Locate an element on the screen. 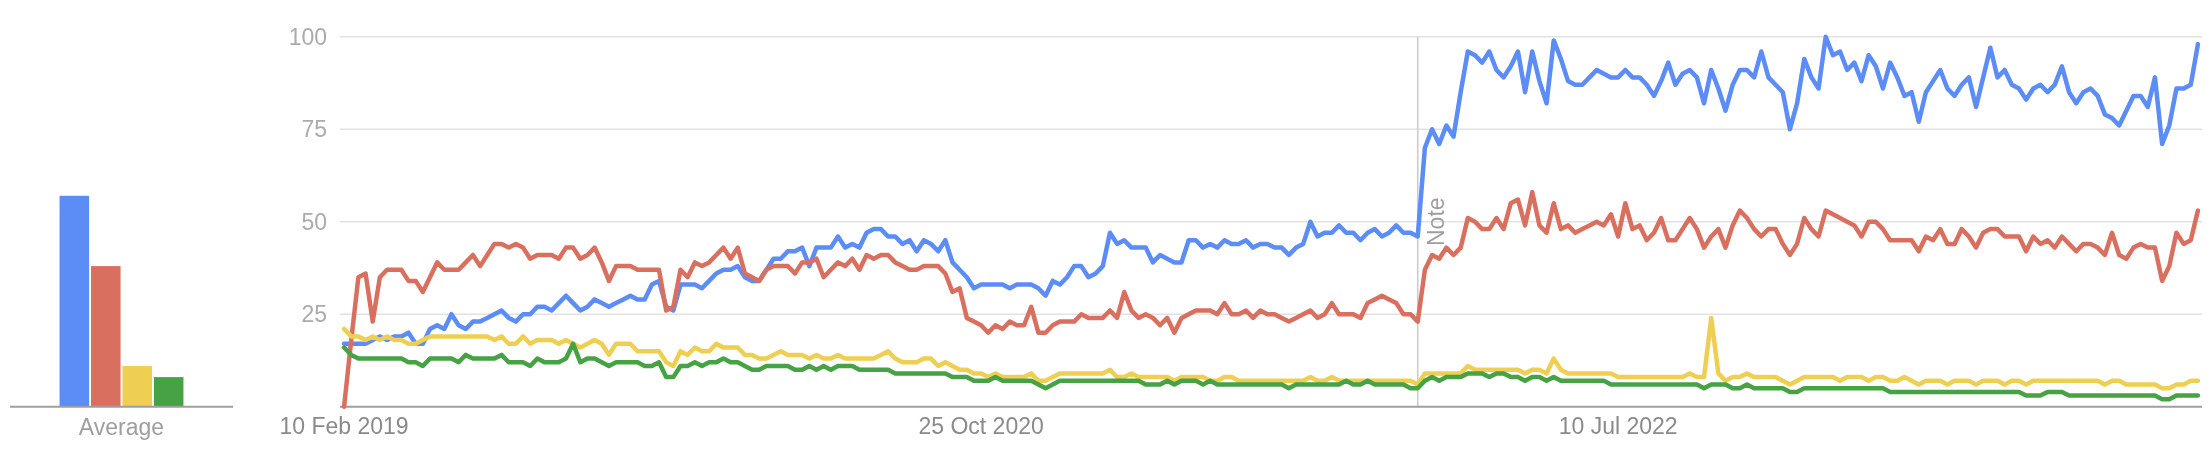 The height and width of the screenshot is (454, 2212). ref-line-label: Note is located at coordinates (1435, 221).